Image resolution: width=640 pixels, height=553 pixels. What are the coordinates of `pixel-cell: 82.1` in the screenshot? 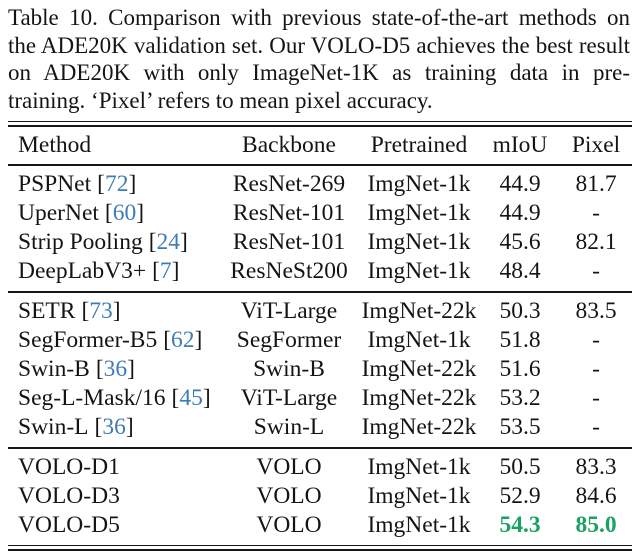 It's located at (596, 242).